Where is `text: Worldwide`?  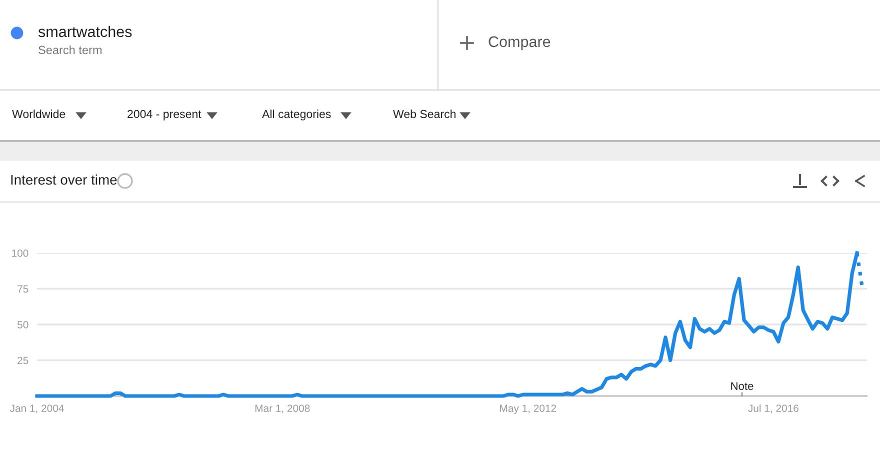
text: Worldwide is located at coordinates (39, 114).